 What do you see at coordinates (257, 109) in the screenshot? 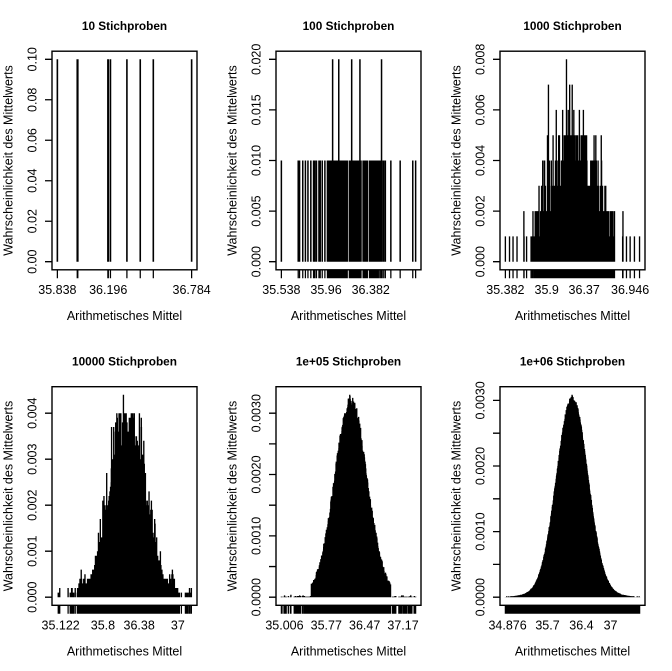
I see `svg-text: 0.015` at bounding box center [257, 109].